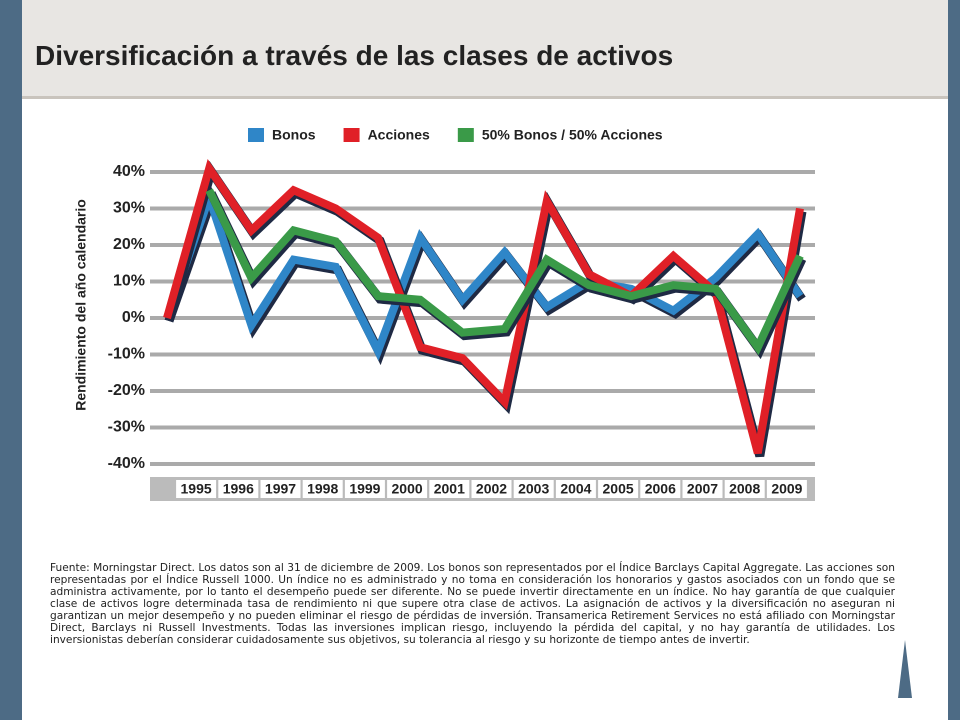 The height and width of the screenshot is (720, 960). I want to click on y-tick-label: -40%, so click(126, 463).